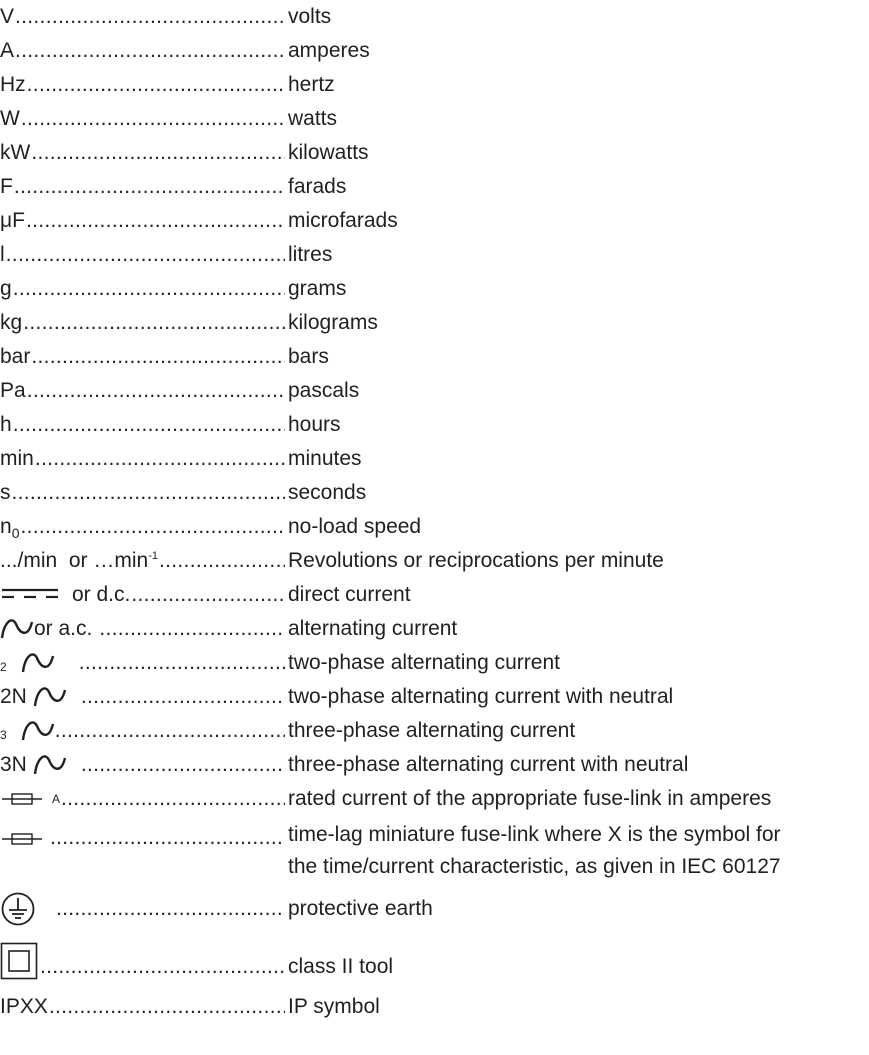 This screenshot has width=869, height=1055. I want to click on unit-meaning: hertz, so click(311, 84).